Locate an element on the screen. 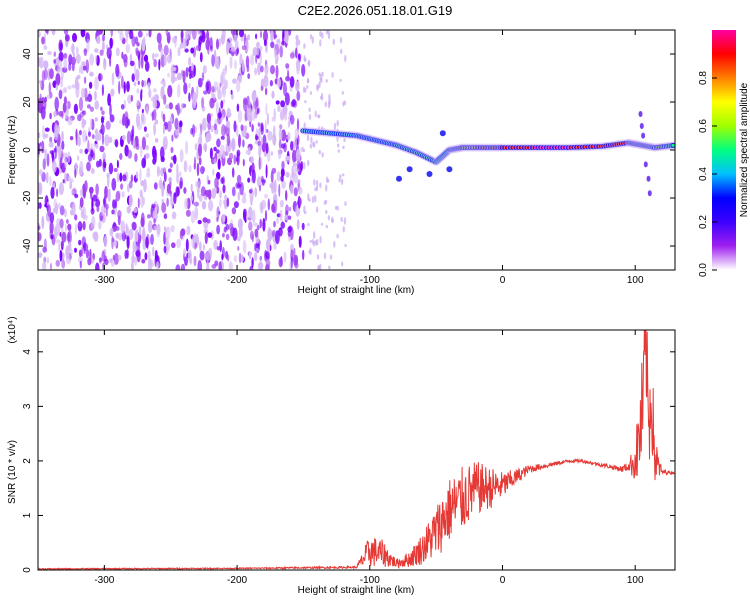 This screenshot has height=600, width=750. colorbar is located at coordinates (724, 150).